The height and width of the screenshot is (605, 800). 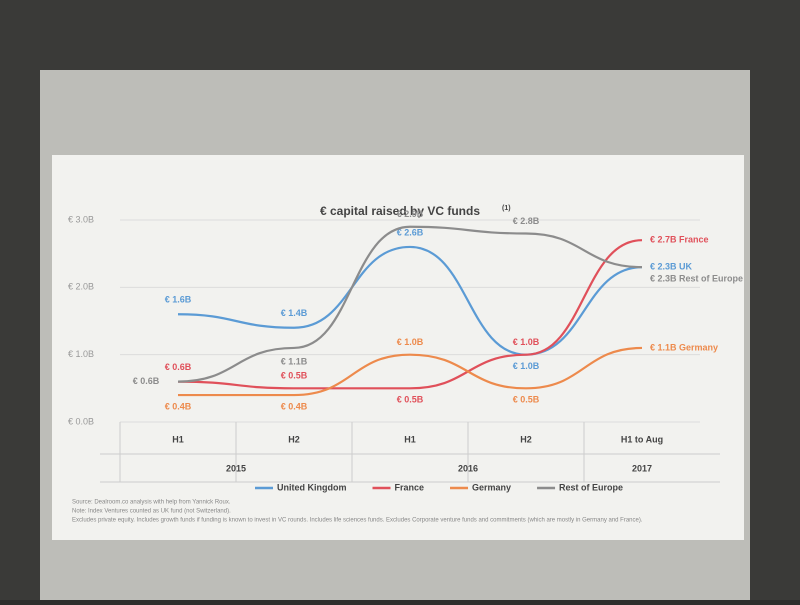 I want to click on year-label: 2017, so click(x=642, y=468).